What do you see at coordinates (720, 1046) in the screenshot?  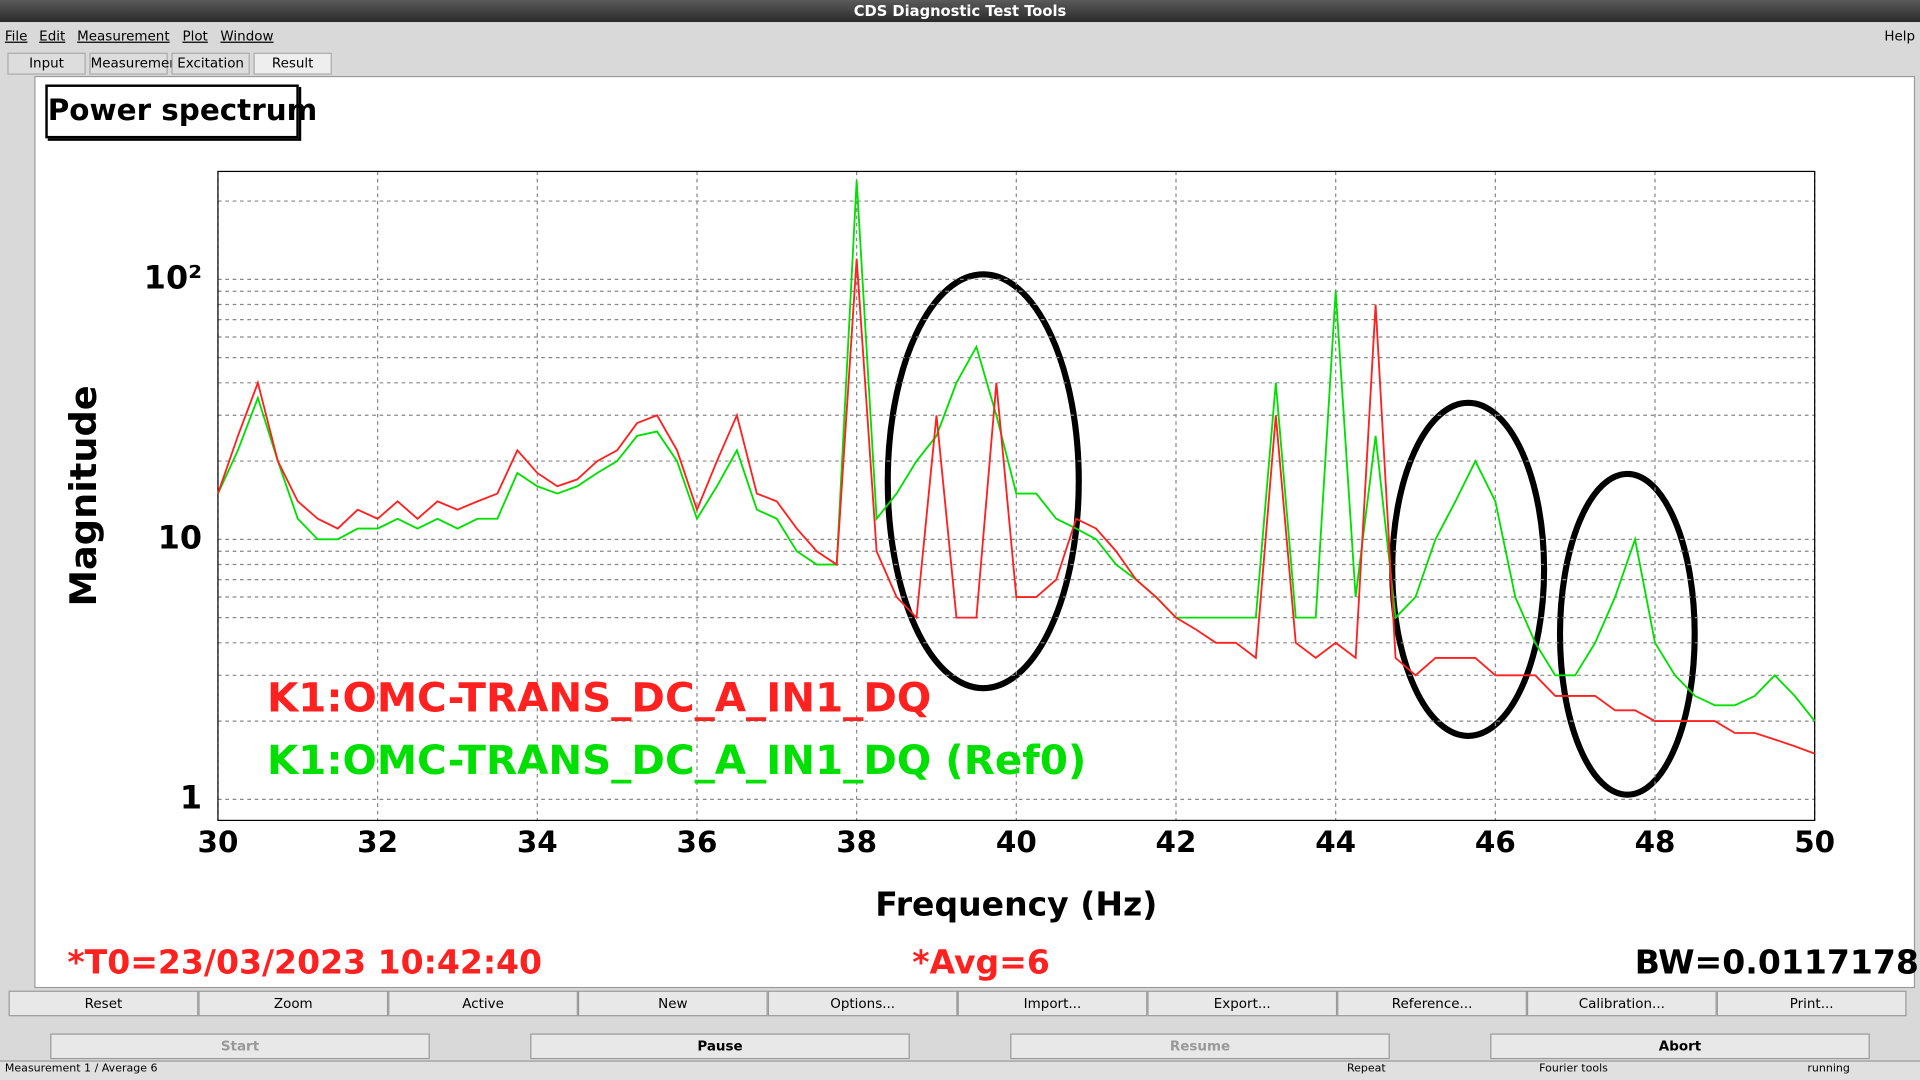 I see `control-button: Pause` at bounding box center [720, 1046].